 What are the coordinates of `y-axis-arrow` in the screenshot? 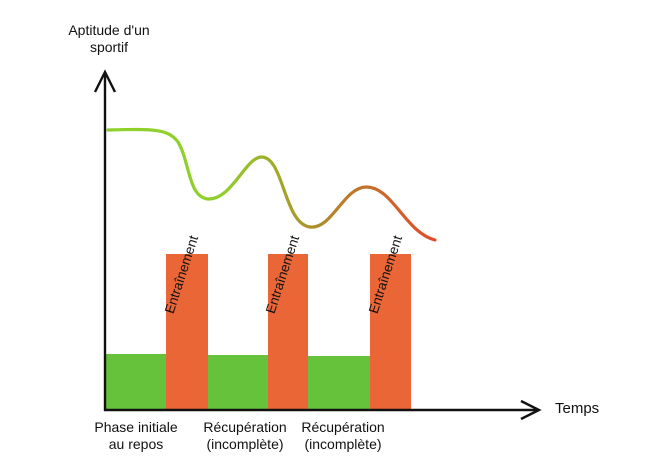 It's located at (105, 81).